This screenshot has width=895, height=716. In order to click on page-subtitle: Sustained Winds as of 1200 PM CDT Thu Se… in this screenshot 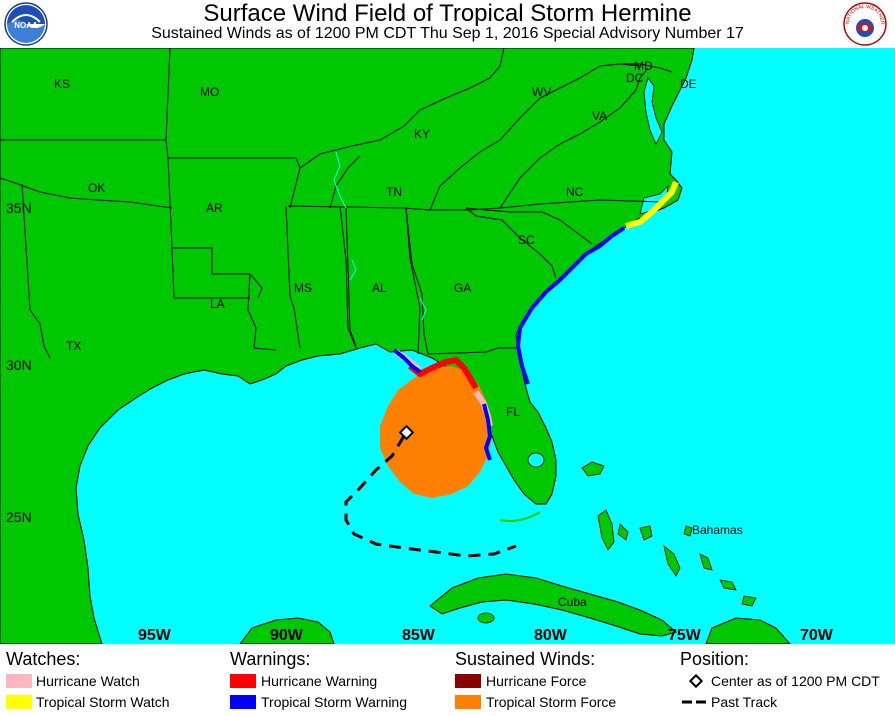, I will do `click(447, 33)`.